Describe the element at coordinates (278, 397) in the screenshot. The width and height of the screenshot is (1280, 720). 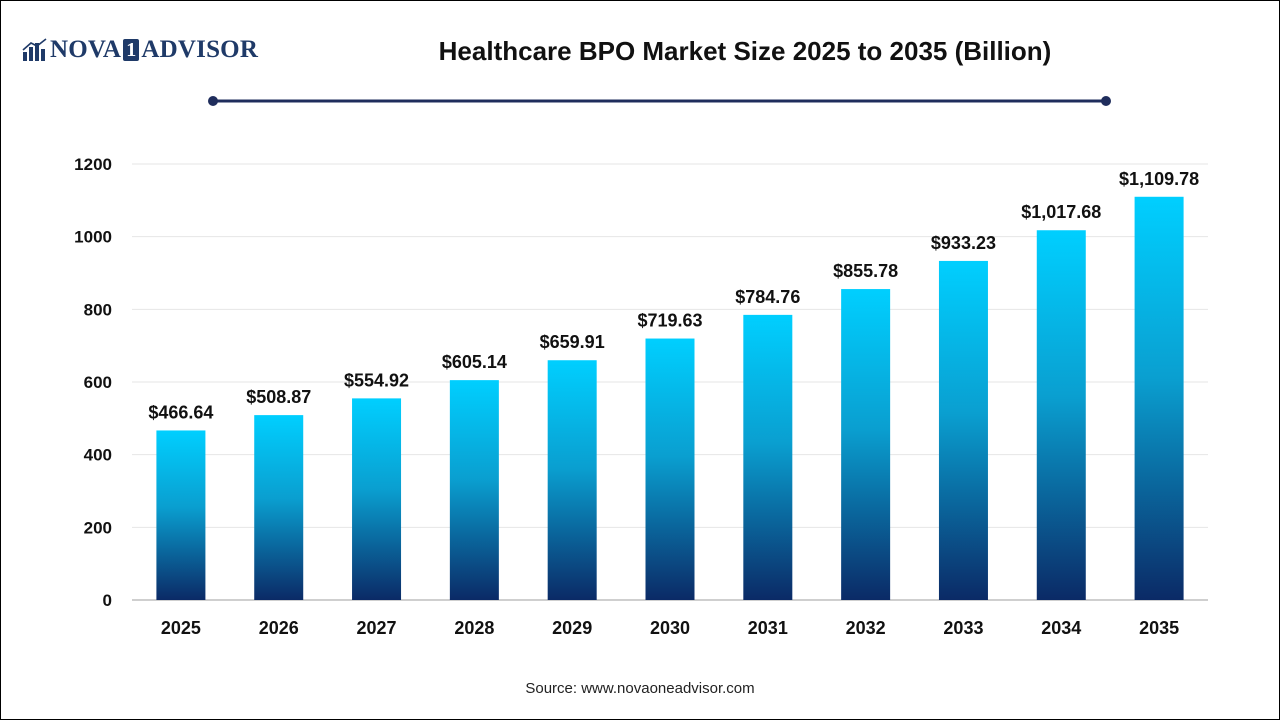
I see `value-label-2026: $508.87` at that location.